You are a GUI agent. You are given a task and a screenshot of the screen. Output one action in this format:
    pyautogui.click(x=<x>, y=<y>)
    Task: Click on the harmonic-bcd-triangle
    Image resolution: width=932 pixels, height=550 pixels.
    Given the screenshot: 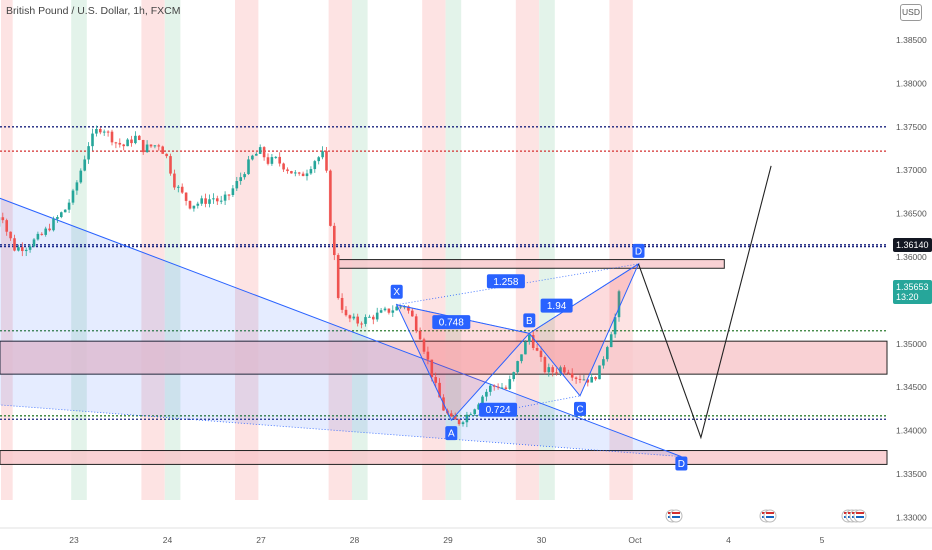 What is the action you would take?
    pyautogui.click(x=584, y=329)
    